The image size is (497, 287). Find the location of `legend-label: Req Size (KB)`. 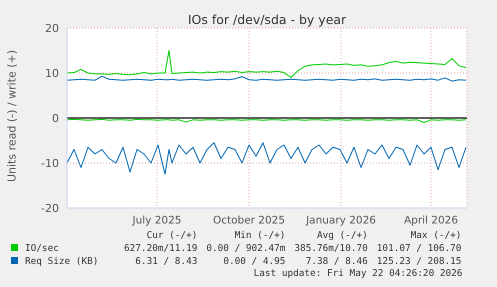

legend-label: Req Size (KB) is located at coordinates (62, 261).